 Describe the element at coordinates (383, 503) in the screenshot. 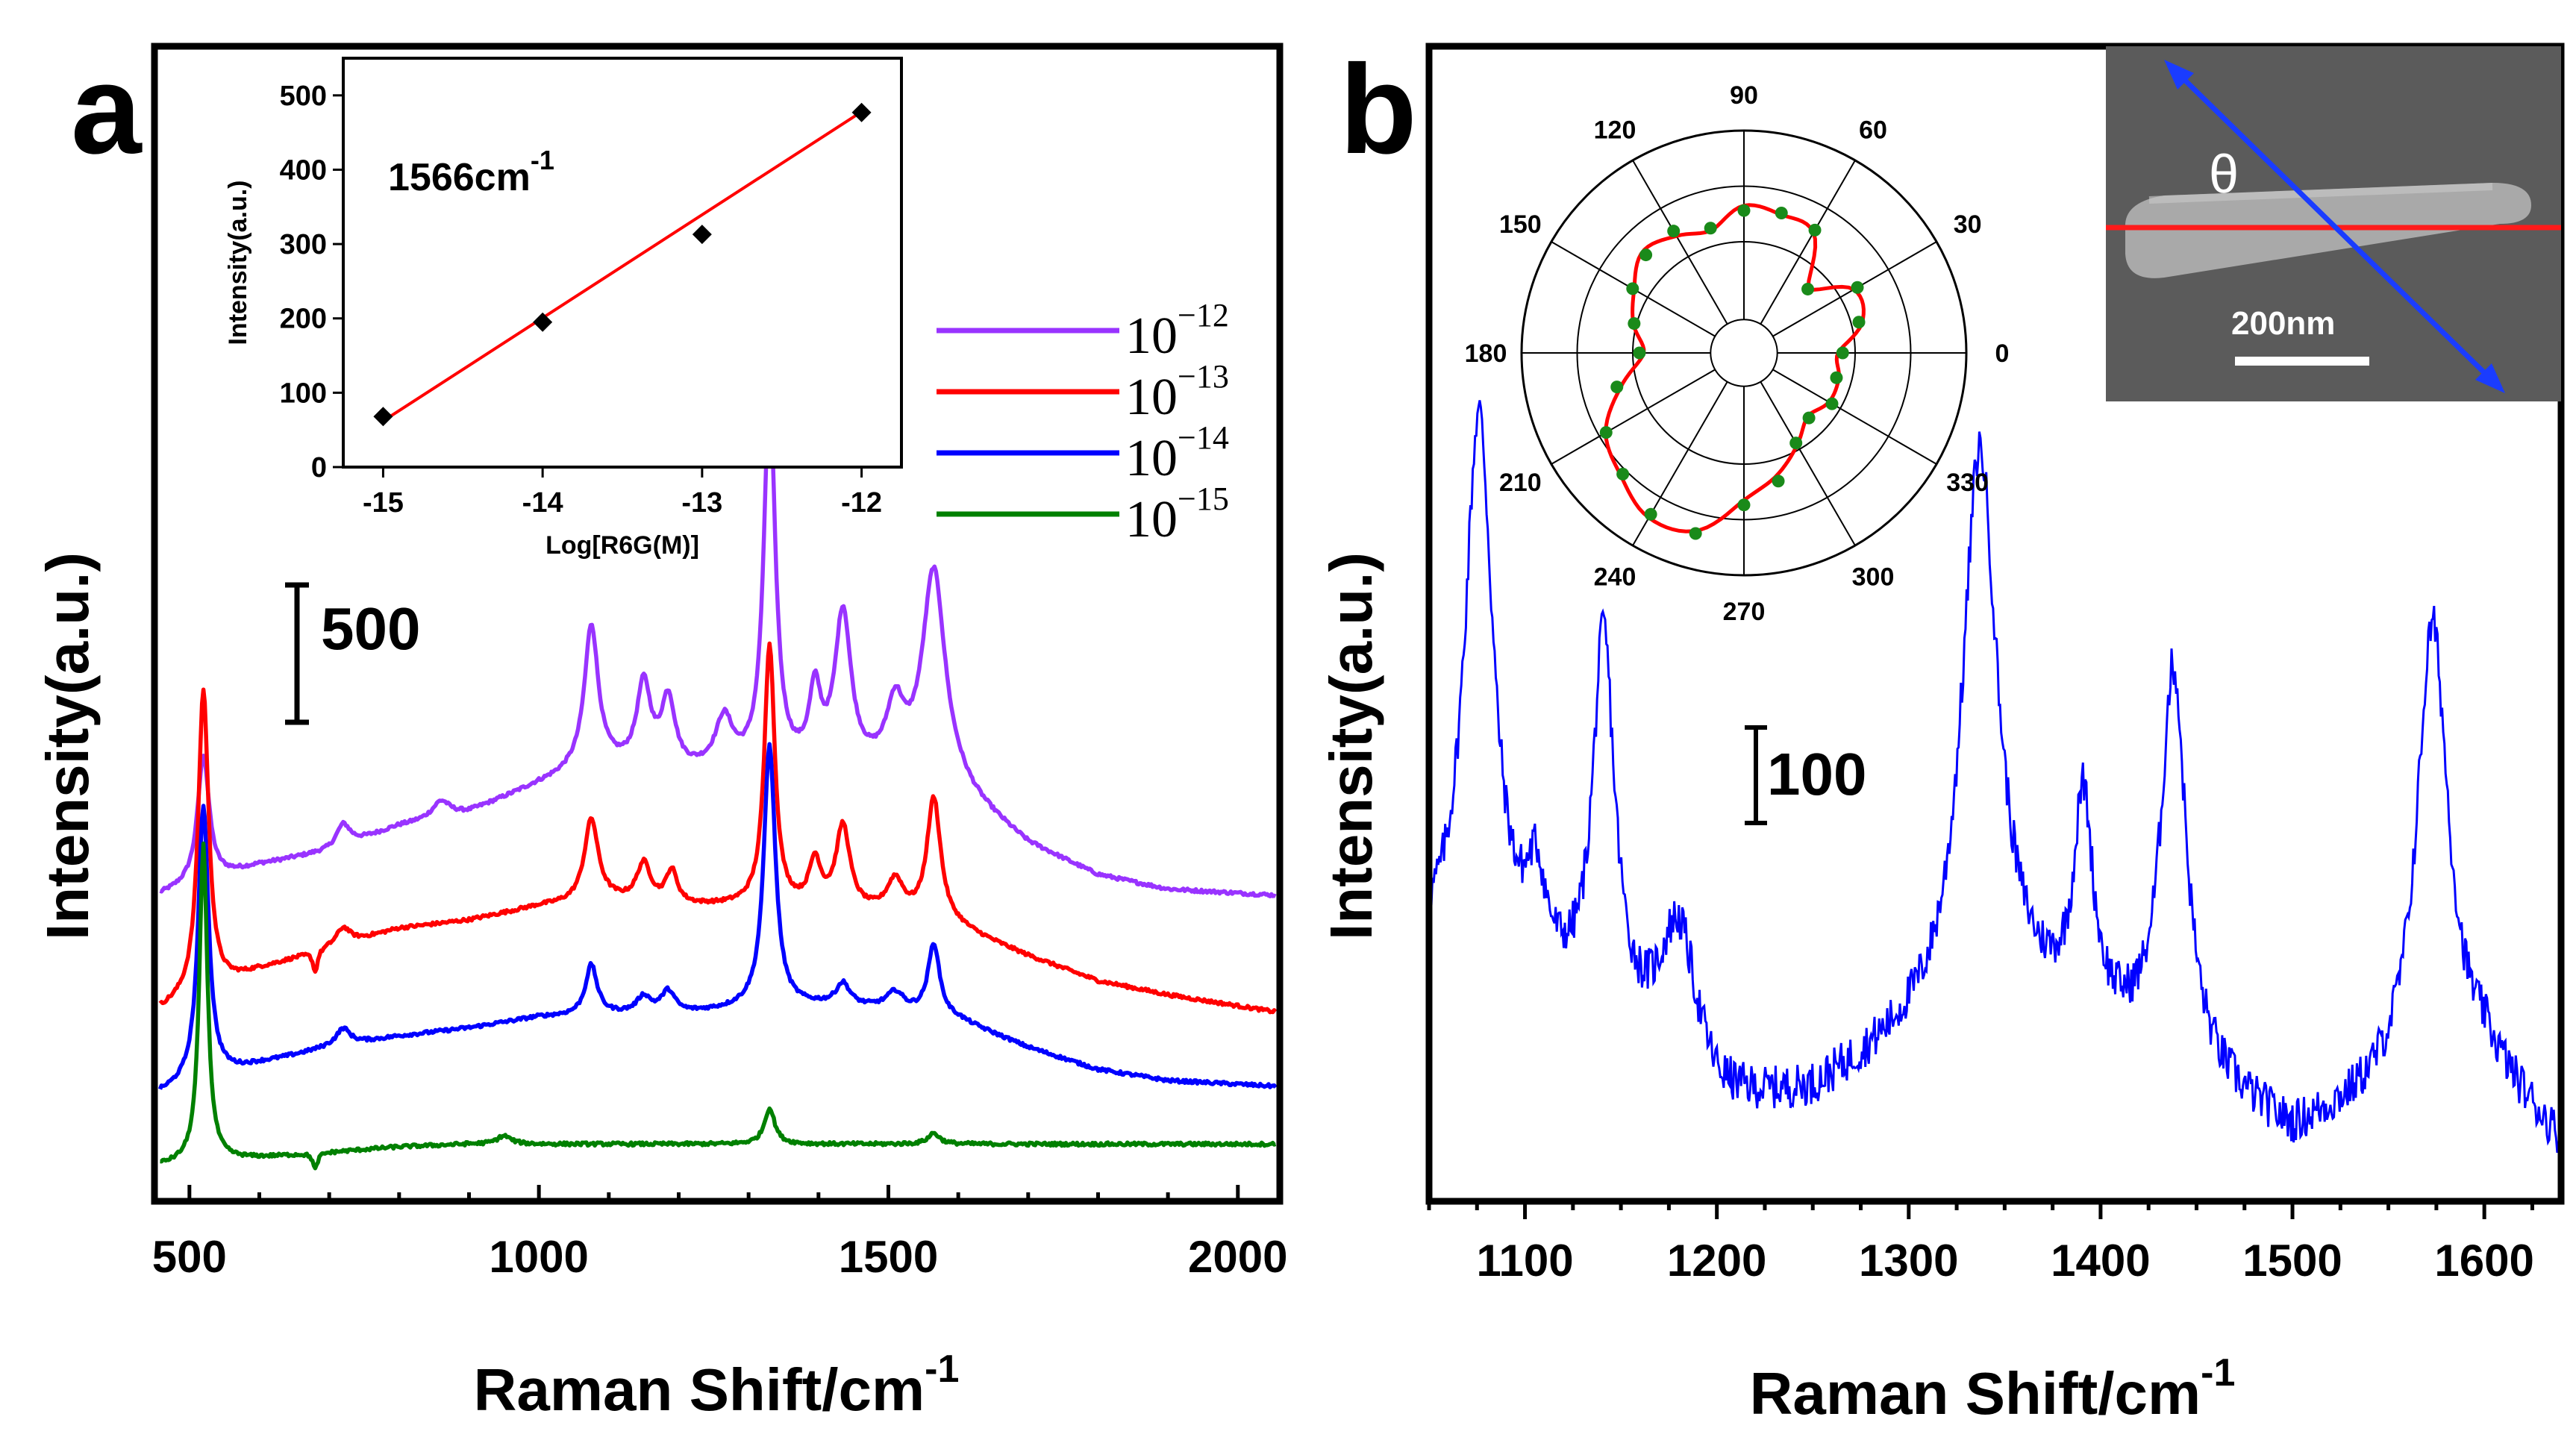

I see `inset-x-tick-label: -15` at that location.